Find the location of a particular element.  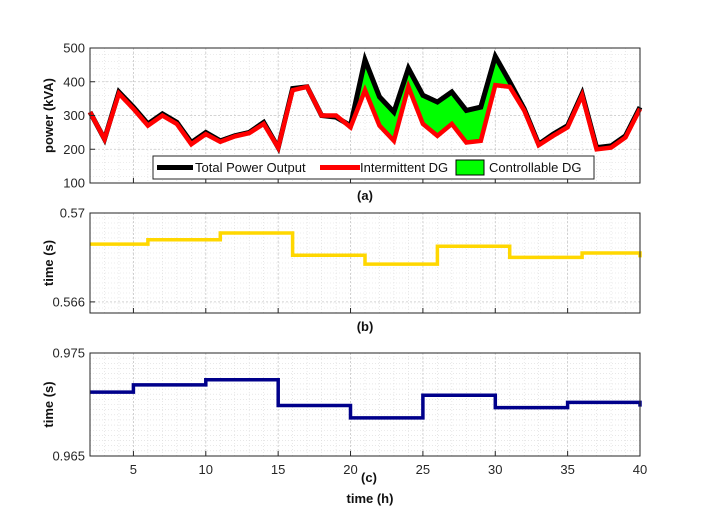

x-tick-label: 30 is located at coordinates (495, 469).